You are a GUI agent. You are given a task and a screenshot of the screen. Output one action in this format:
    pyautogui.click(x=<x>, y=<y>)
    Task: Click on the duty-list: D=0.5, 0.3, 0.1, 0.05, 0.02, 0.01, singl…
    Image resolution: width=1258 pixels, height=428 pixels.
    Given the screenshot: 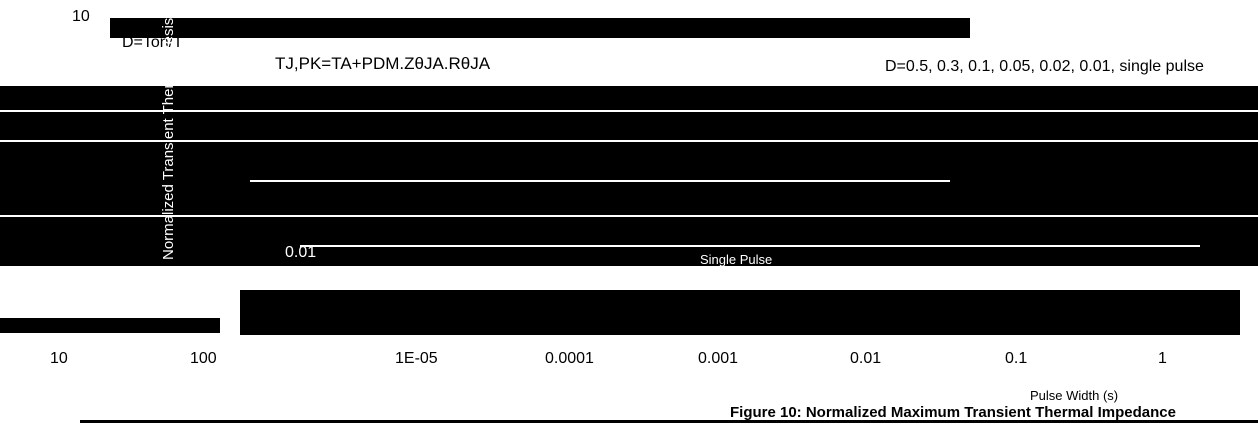 What is the action you would take?
    pyautogui.click(x=1044, y=66)
    